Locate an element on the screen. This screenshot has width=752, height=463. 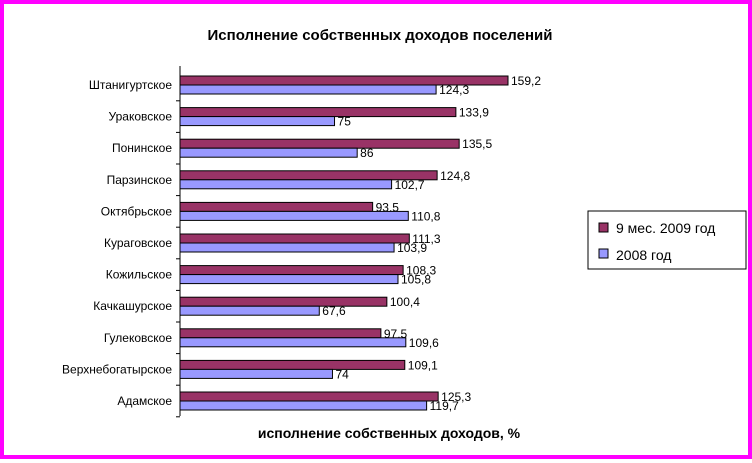
value-label-2008: 105,8 is located at coordinates (416, 280).